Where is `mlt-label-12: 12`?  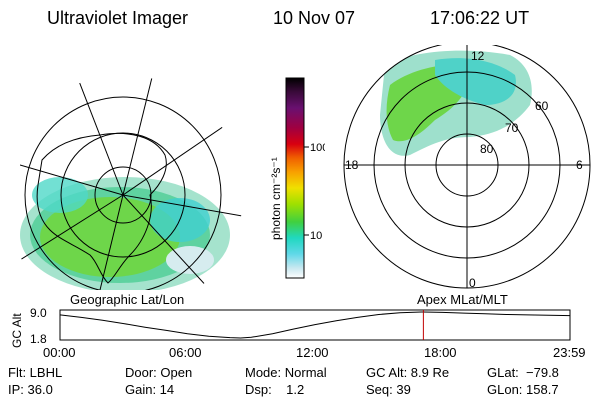 mlt-label-12: 12 is located at coordinates (478, 56).